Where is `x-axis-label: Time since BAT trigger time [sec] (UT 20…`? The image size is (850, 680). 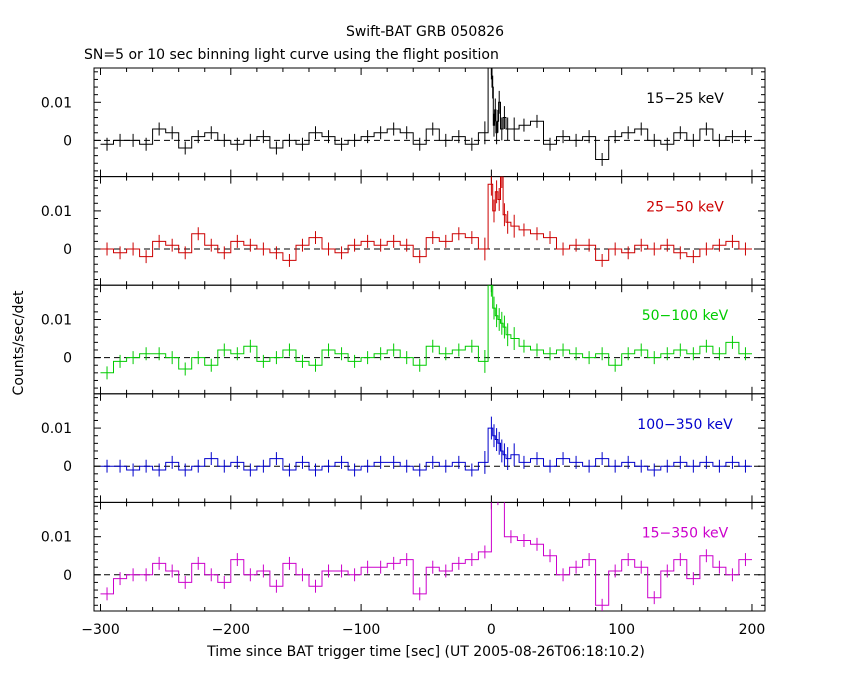 x-axis-label: Time since BAT trigger time [sec] (UT 20… is located at coordinates (425, 652).